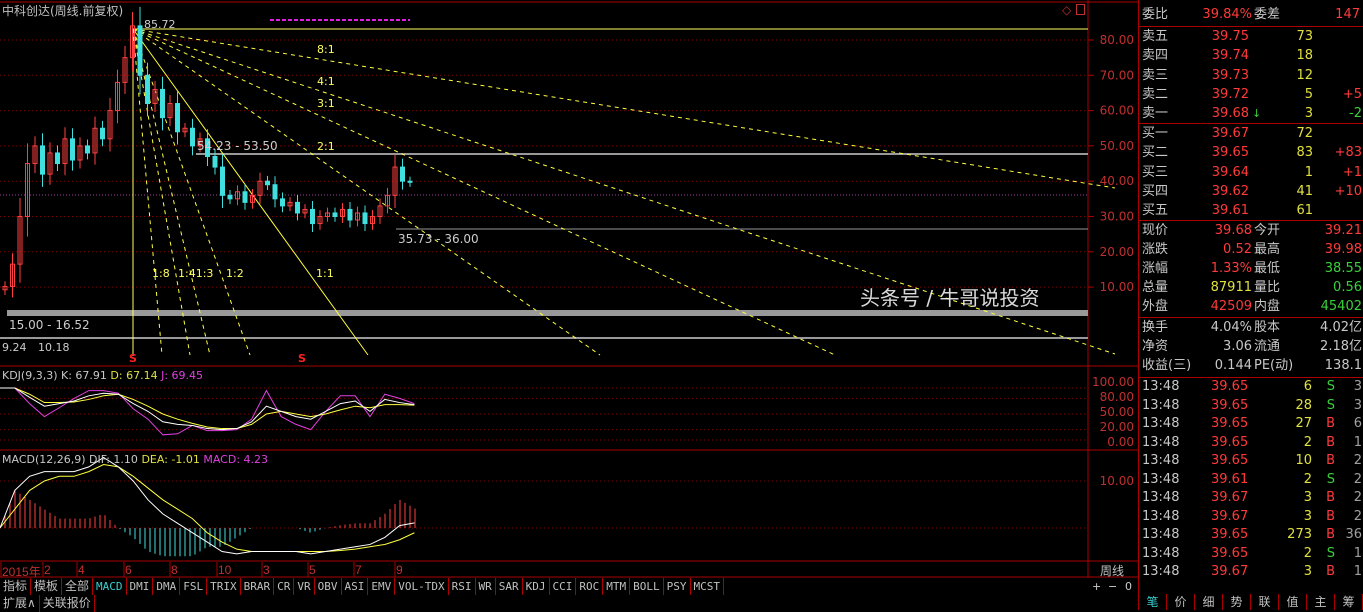  What do you see at coordinates (224, 586) in the screenshot?
I see `indicator-tab-trix: TRIX` at bounding box center [224, 586].